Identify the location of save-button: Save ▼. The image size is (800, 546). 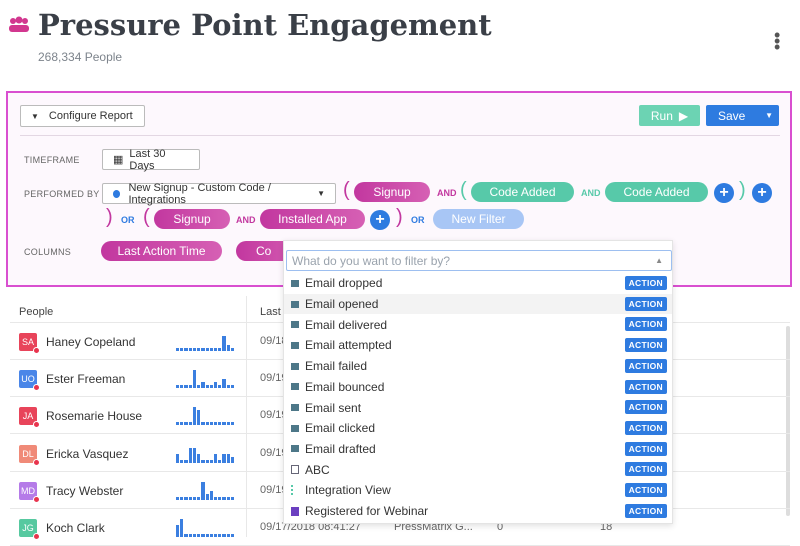
(742, 115).